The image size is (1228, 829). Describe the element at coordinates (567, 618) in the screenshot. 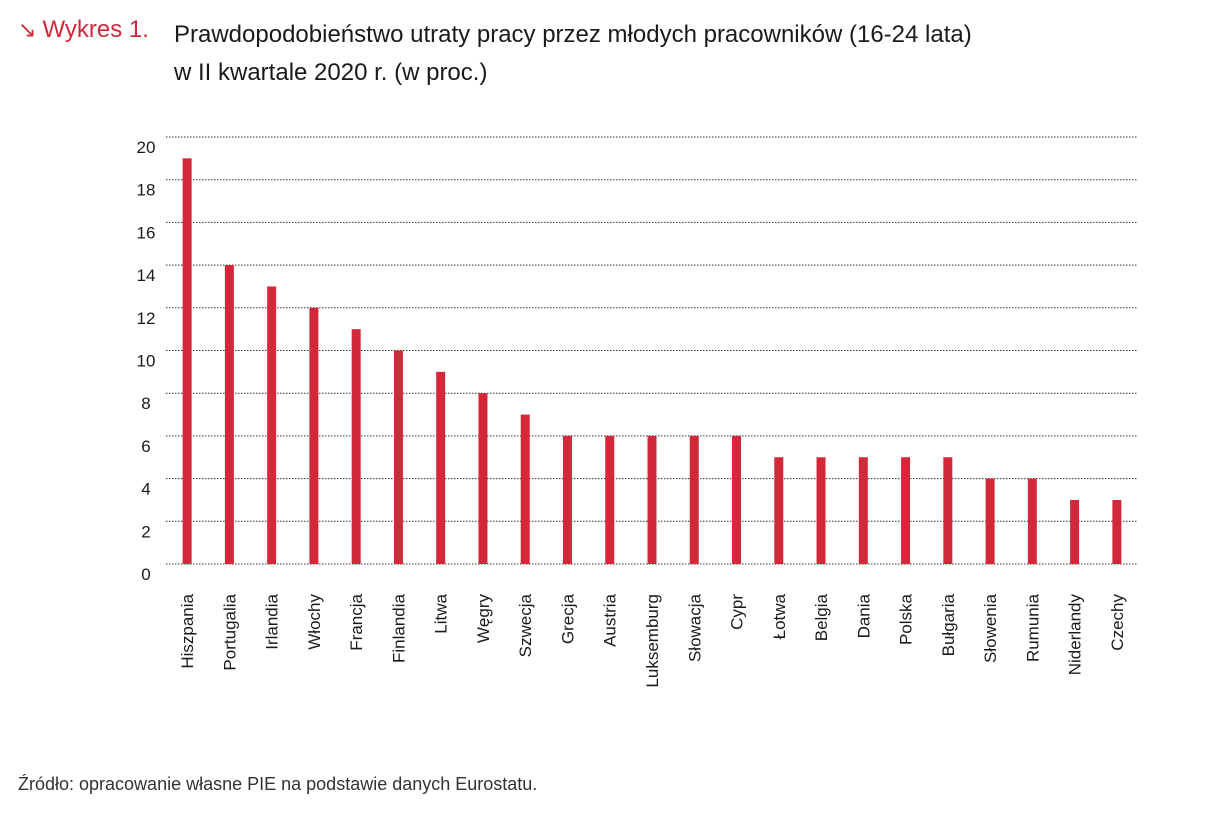

I see `x-tick-label: Grecja` at that location.